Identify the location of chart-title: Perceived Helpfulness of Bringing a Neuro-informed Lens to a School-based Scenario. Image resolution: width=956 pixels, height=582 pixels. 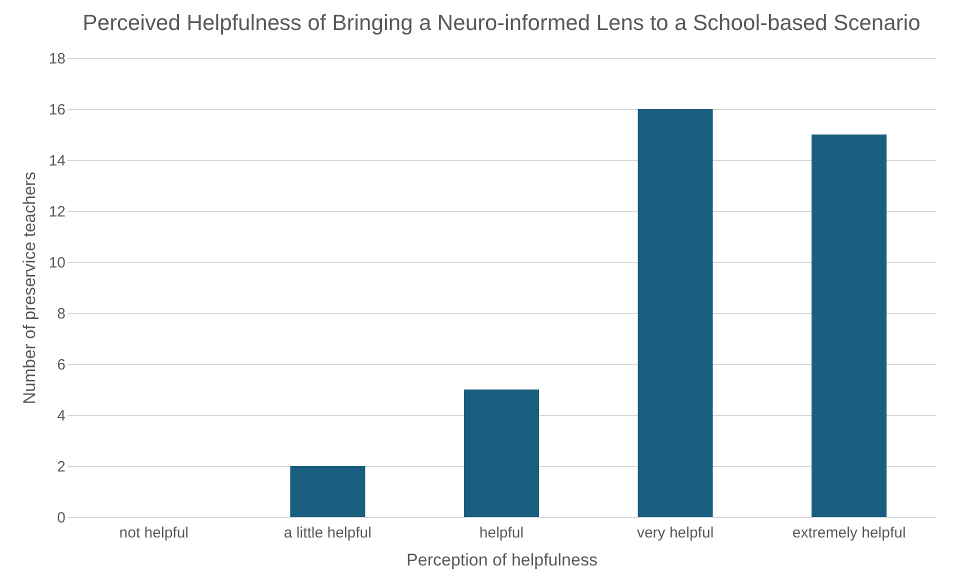
(501, 22).